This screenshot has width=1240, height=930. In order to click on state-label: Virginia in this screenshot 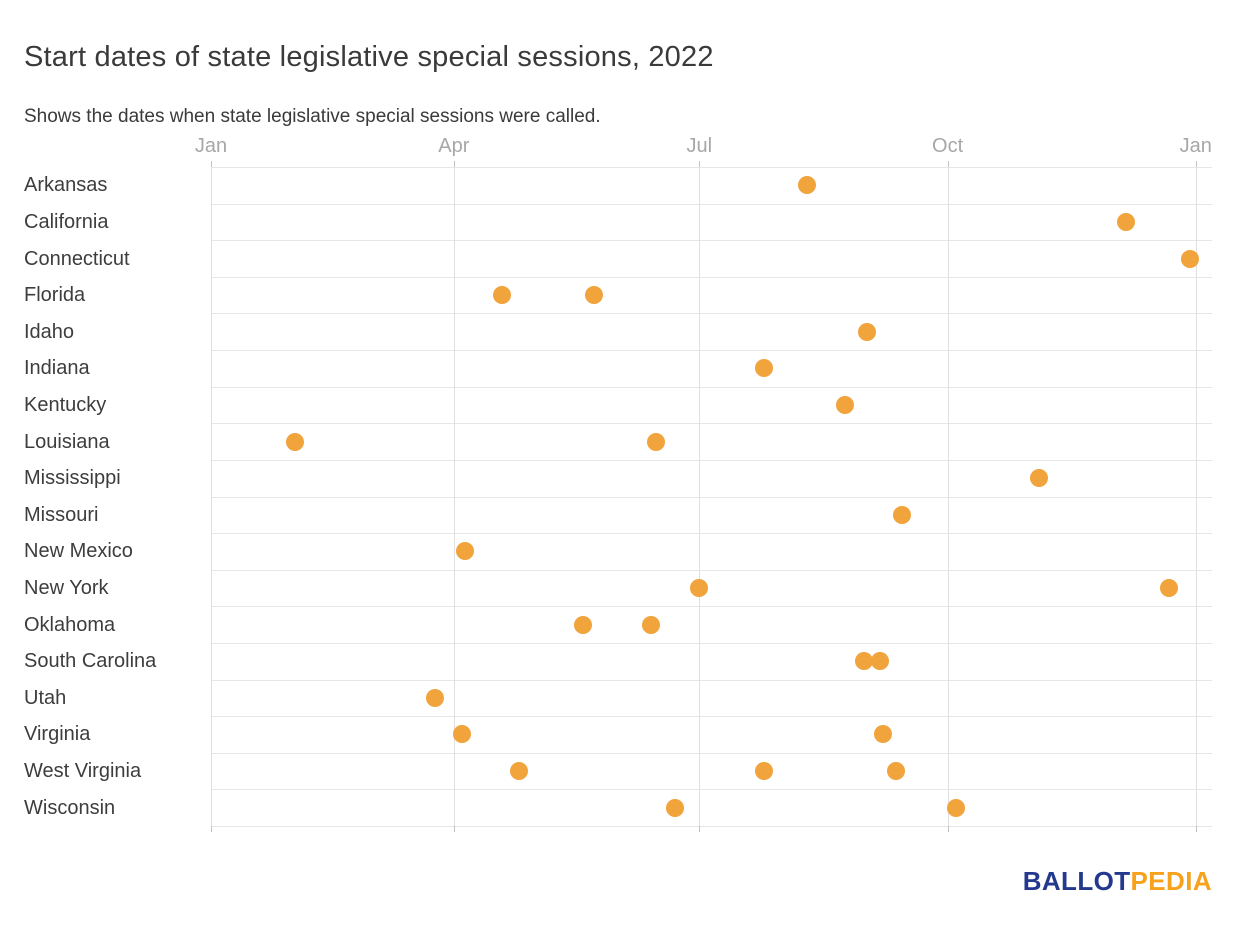, I will do `click(57, 734)`.